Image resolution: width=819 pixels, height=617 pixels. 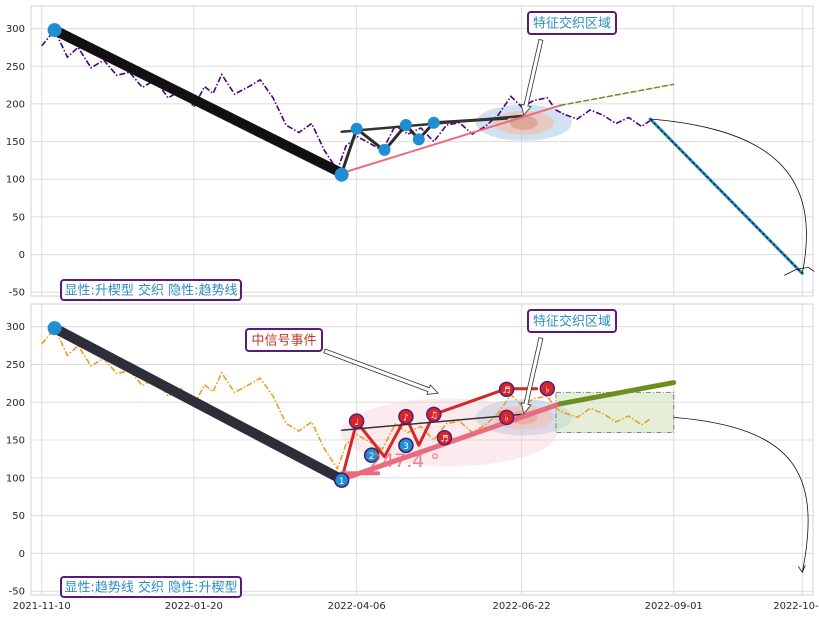 I want to click on x-tick-label: 2022-01-20, so click(x=194, y=606).